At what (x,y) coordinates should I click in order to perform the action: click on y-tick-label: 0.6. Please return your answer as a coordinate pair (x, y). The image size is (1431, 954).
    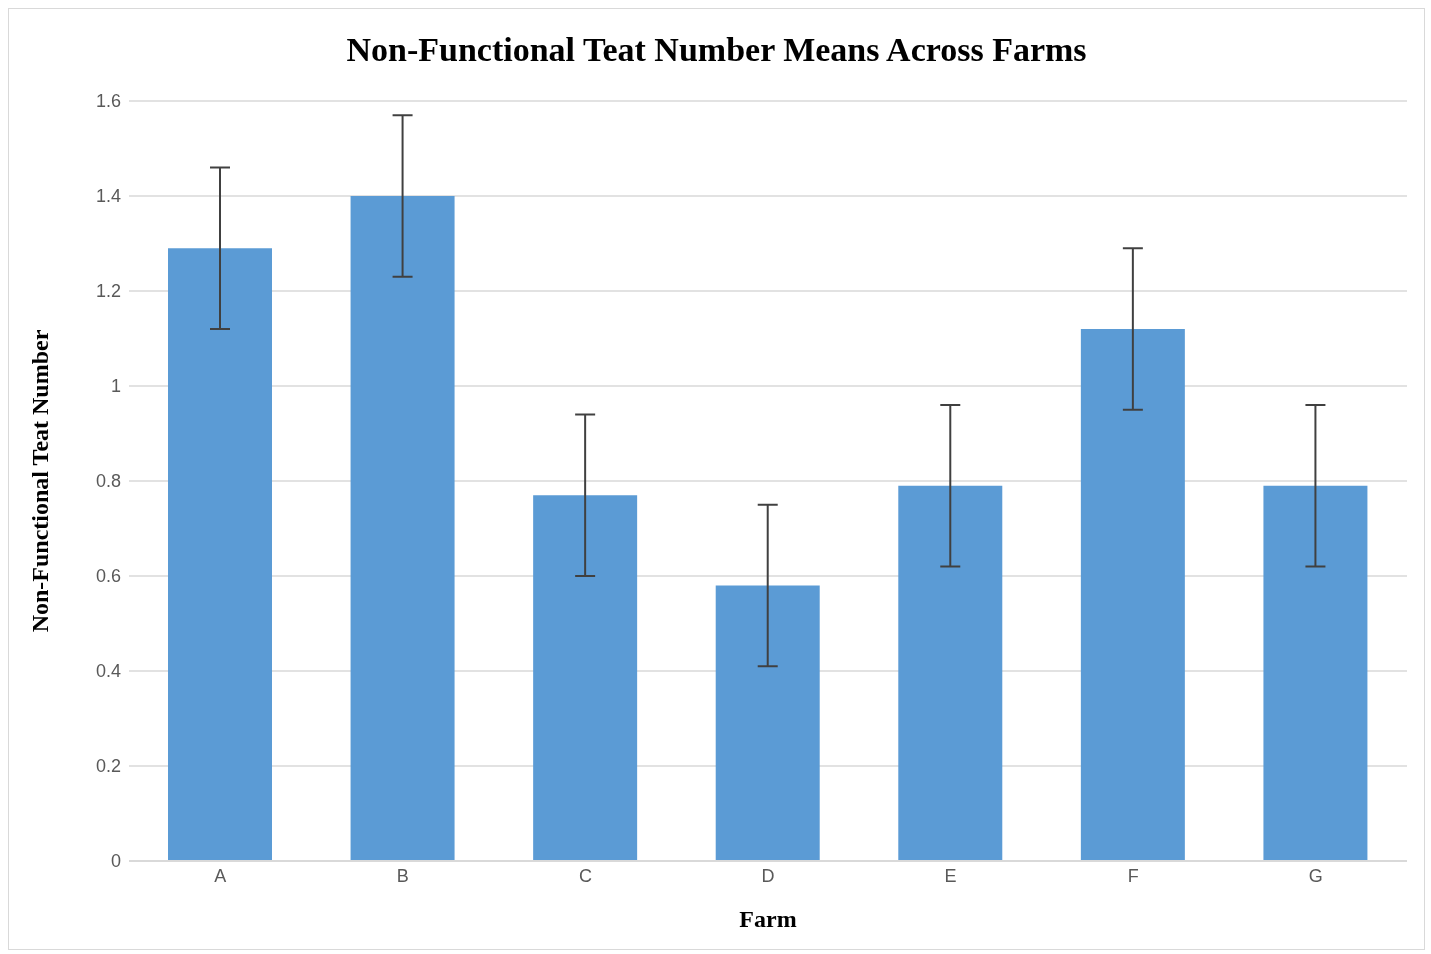
    Looking at the image, I should click on (108, 576).